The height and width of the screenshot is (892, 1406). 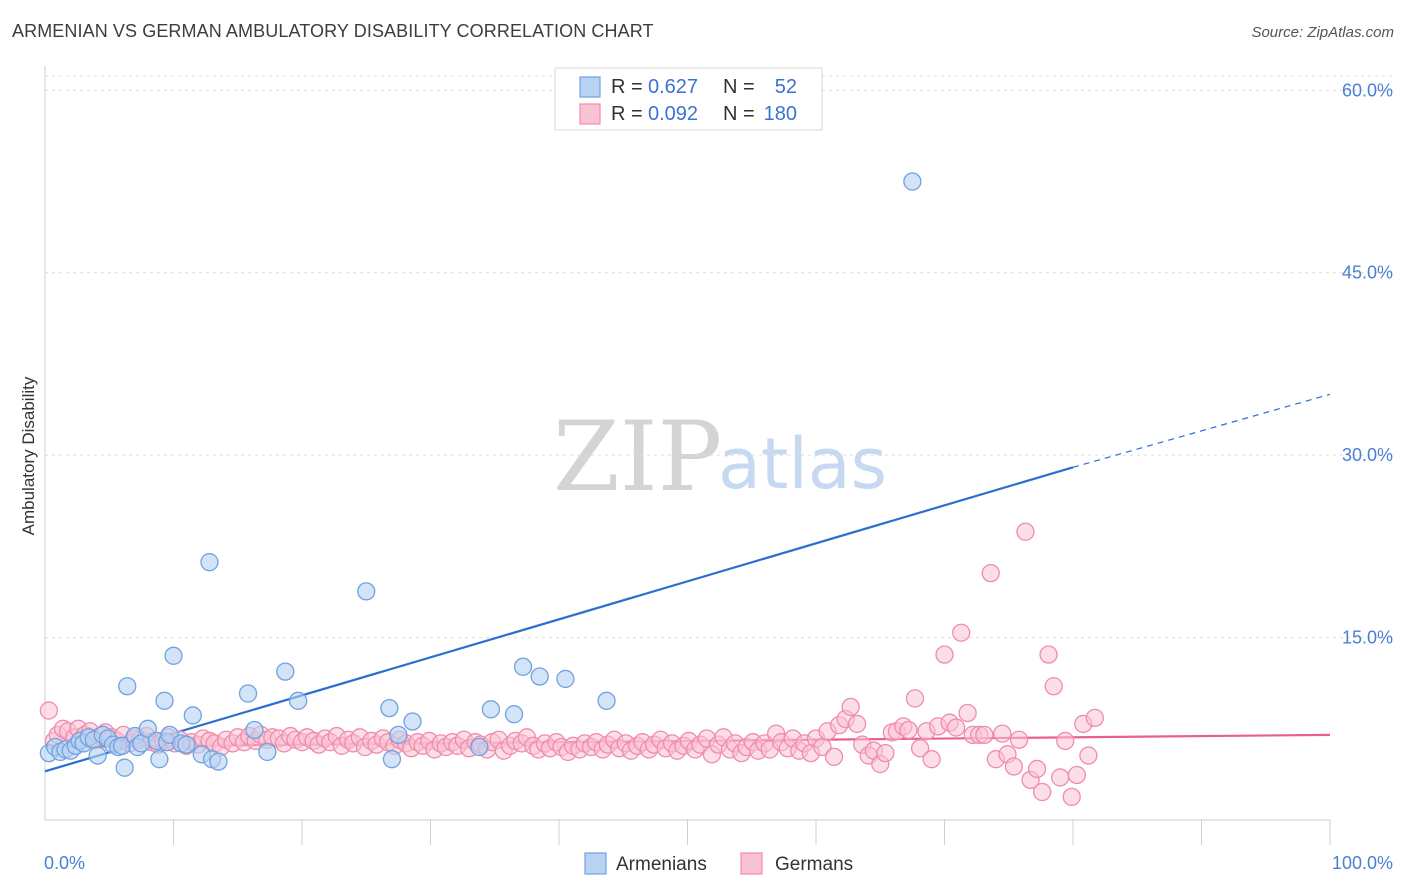 What do you see at coordinates (673, 87) in the screenshot?
I see `legend-armenian-r-value: 0.627` at bounding box center [673, 87].